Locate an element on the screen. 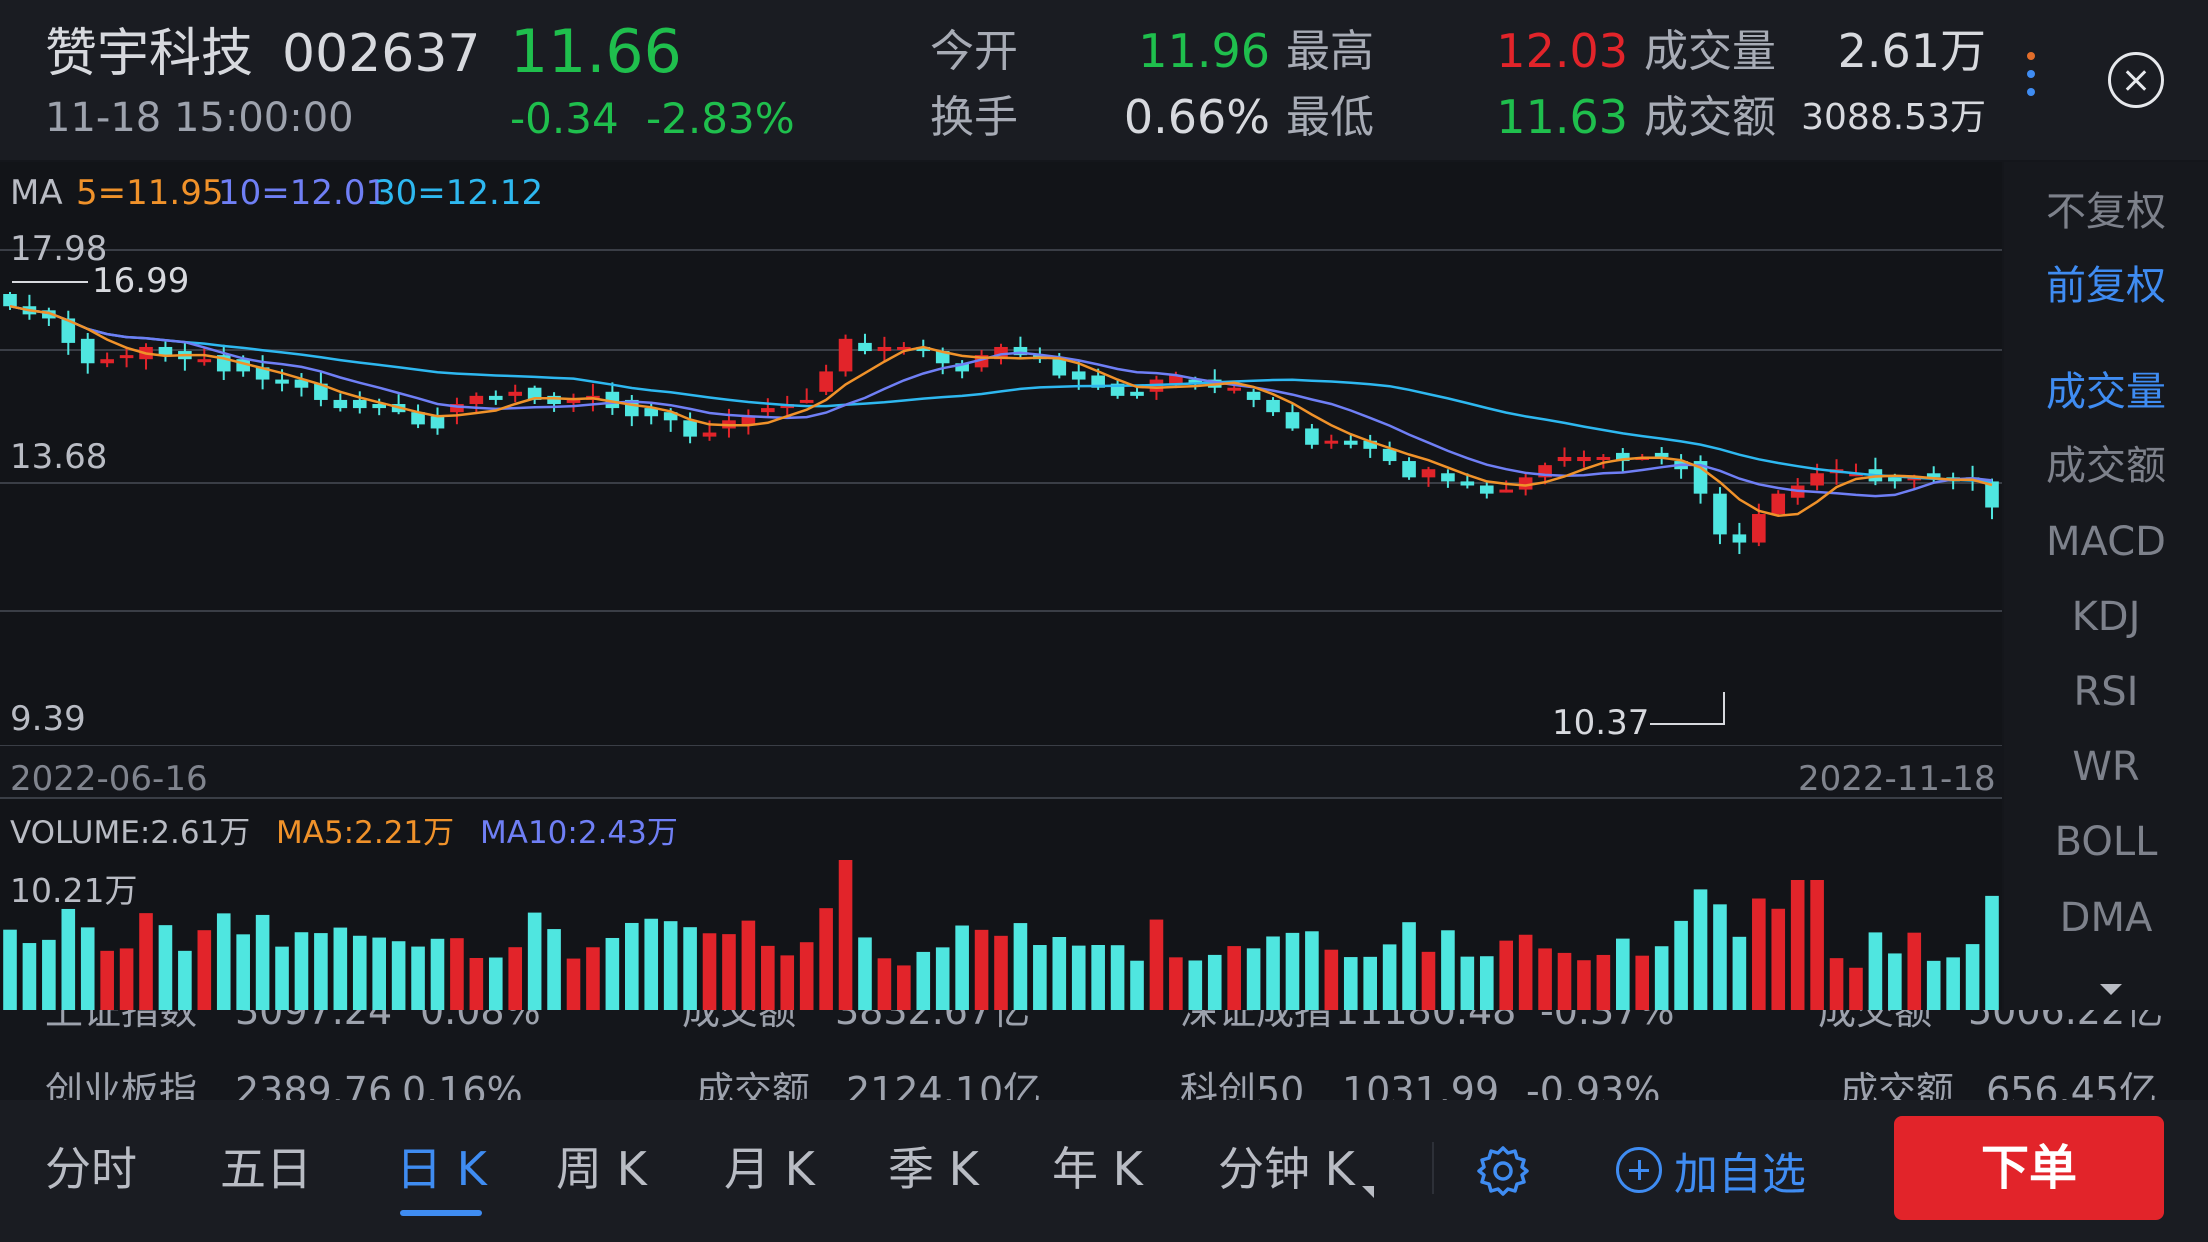 This screenshot has height=1242, width=2208. side-item-no-adjust: 不复权 is located at coordinates (2106, 212).